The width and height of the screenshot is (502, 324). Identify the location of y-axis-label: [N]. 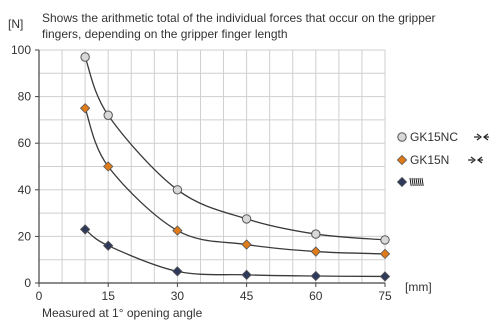
(15, 24).